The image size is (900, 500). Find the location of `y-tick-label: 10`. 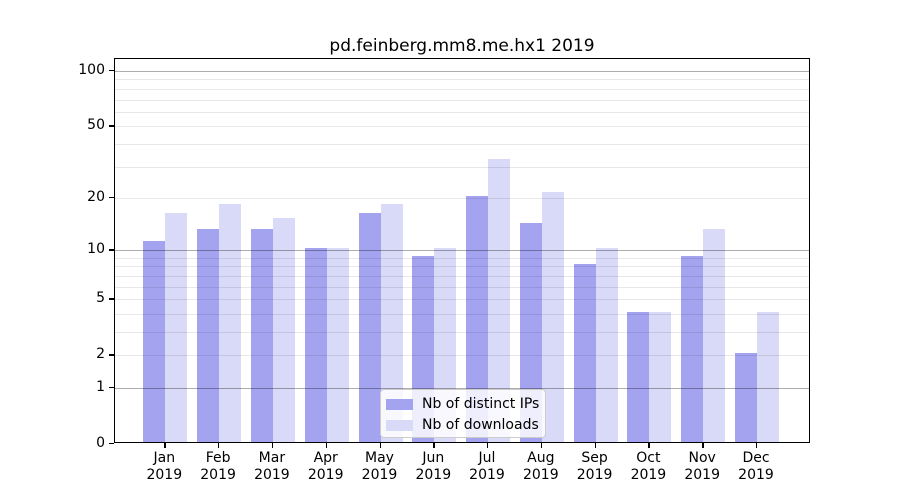

y-tick-label: 10 is located at coordinates (96, 249).